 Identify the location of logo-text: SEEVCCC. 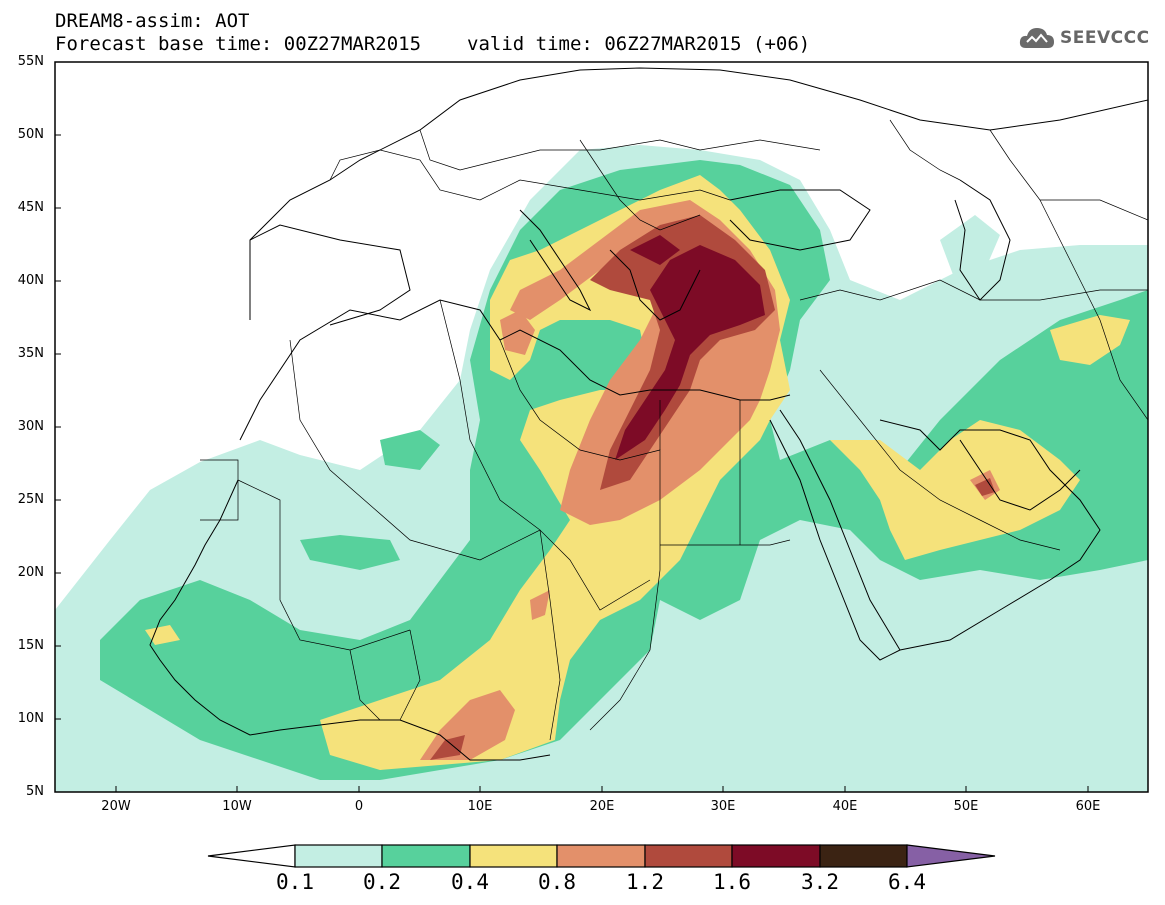
(1105, 38).